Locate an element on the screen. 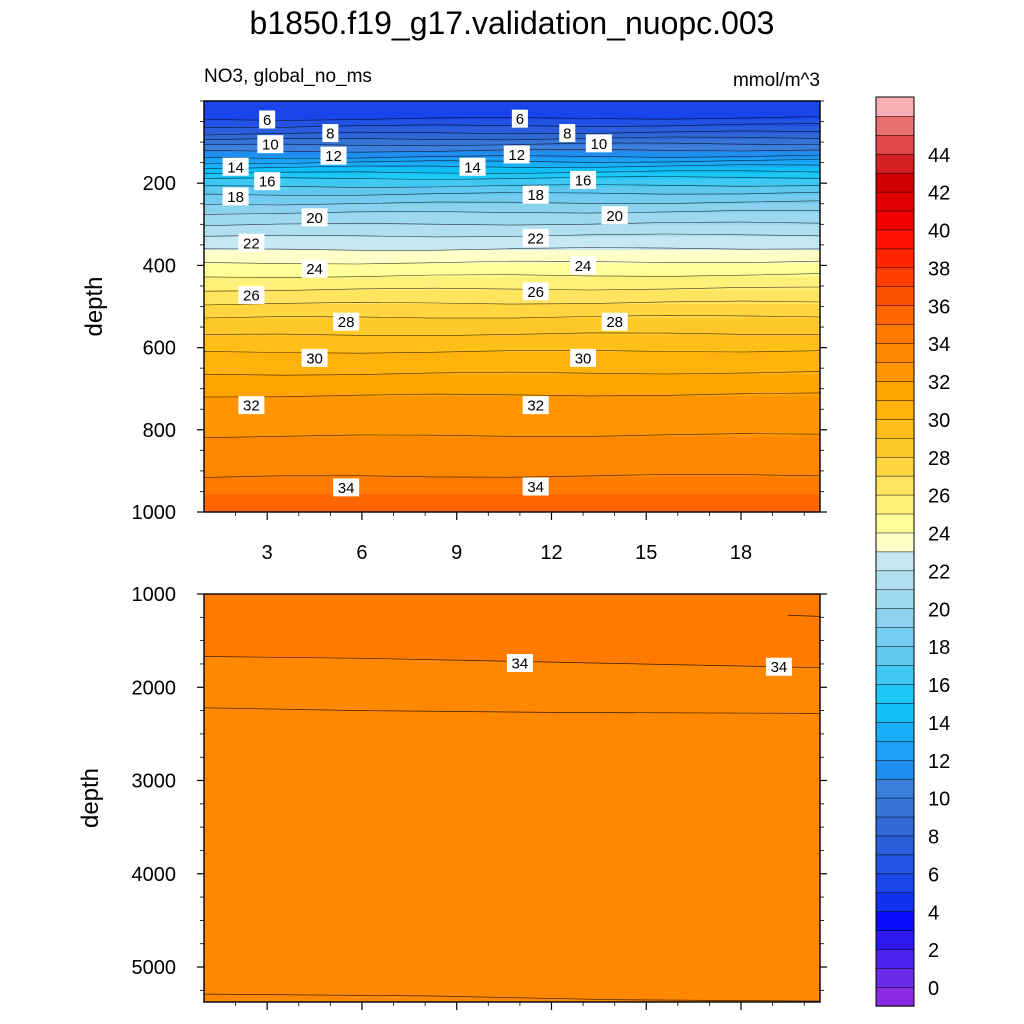  upper-contour-label: 10 is located at coordinates (599, 144).